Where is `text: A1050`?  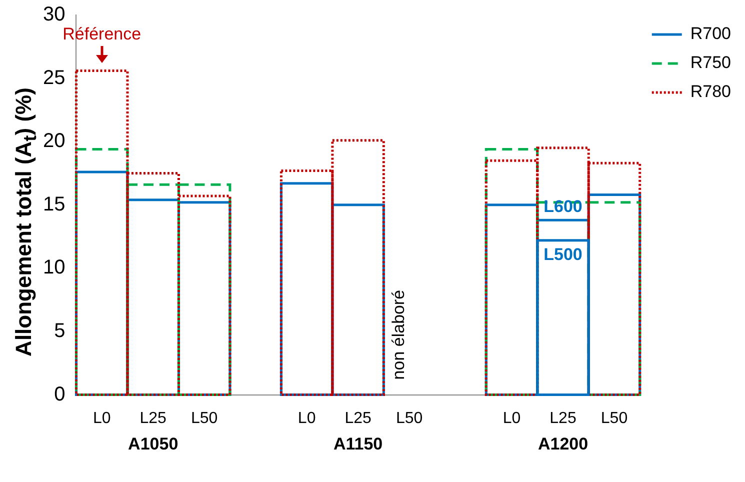 text: A1050 is located at coordinates (153, 444).